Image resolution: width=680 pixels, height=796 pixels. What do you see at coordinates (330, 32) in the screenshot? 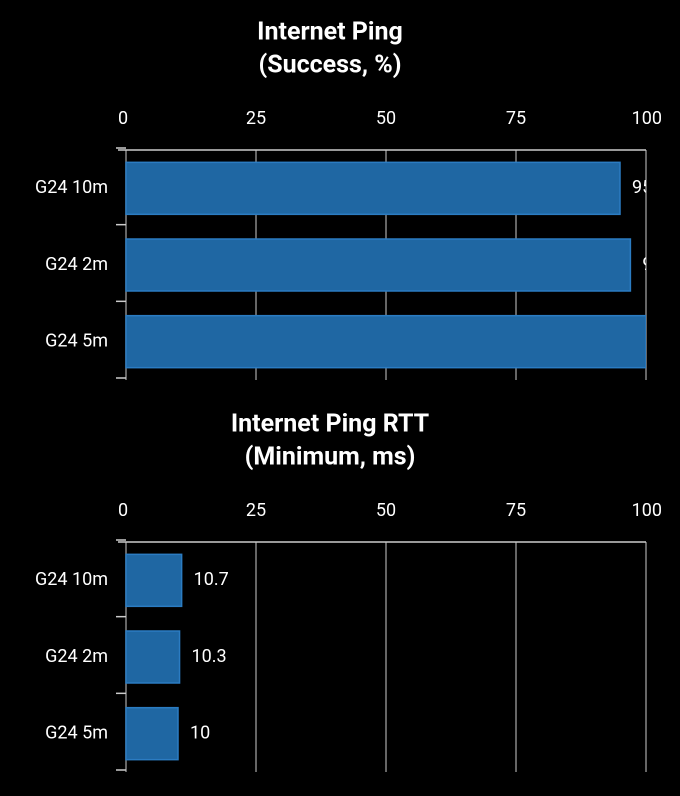
I see `chart-title: Internet Ping` at bounding box center [330, 32].